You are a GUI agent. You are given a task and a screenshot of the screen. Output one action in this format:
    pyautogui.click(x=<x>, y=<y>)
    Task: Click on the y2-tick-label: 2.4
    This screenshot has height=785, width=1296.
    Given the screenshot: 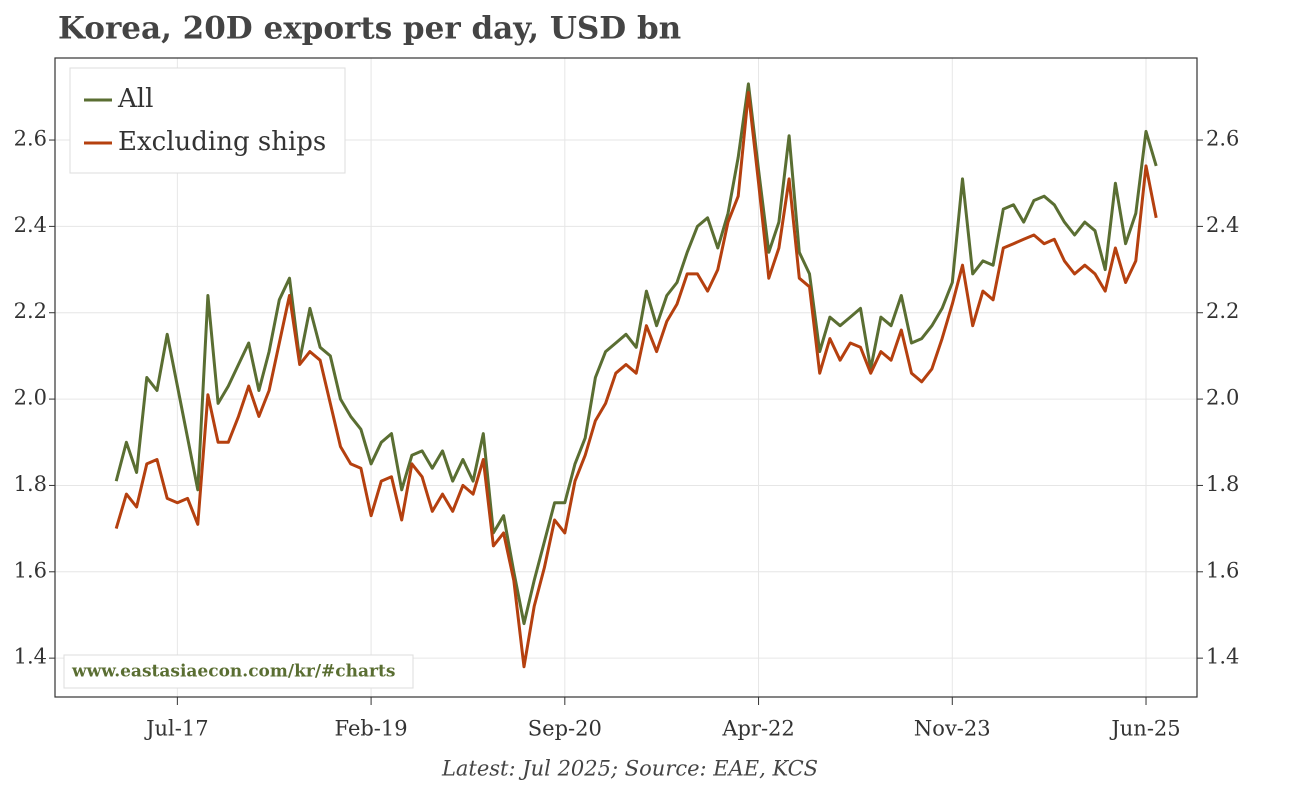 What is the action you would take?
    pyautogui.click(x=1222, y=225)
    